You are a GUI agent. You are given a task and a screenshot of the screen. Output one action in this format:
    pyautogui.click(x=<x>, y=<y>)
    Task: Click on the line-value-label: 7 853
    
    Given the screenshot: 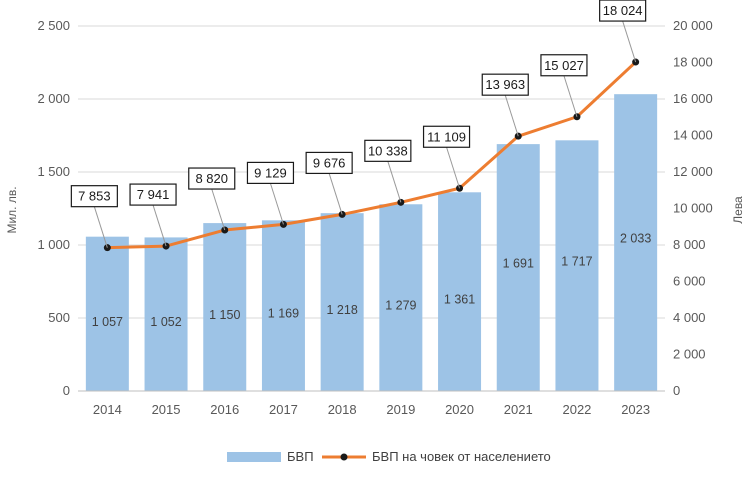 What is the action you would take?
    pyautogui.click(x=94, y=196)
    